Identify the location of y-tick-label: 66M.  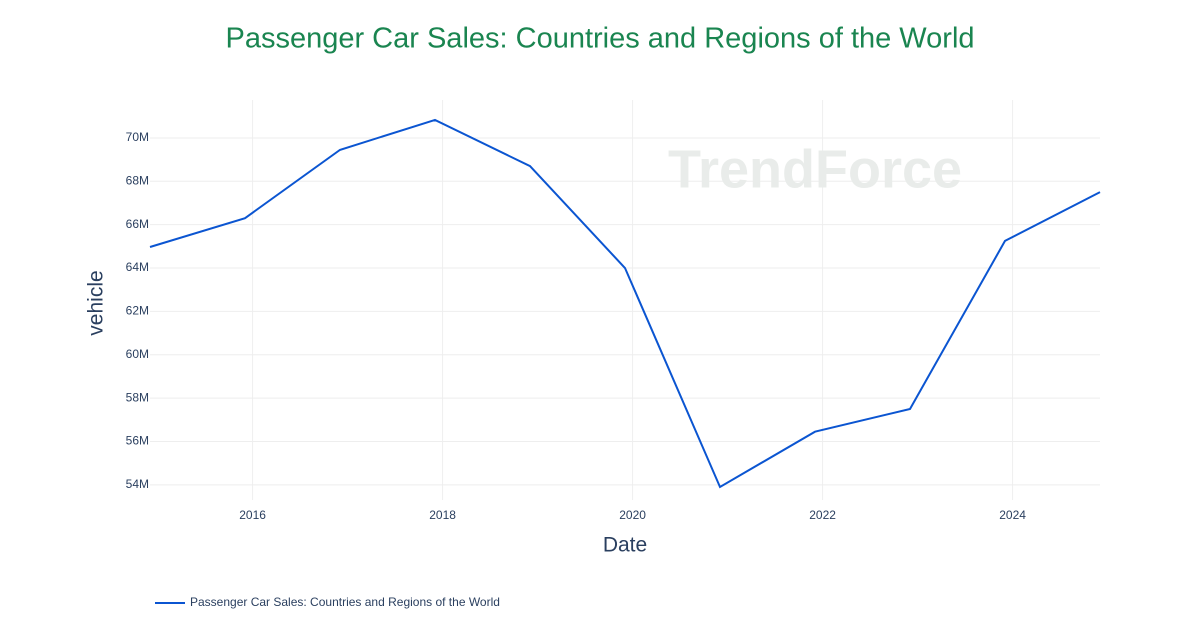
(137, 224).